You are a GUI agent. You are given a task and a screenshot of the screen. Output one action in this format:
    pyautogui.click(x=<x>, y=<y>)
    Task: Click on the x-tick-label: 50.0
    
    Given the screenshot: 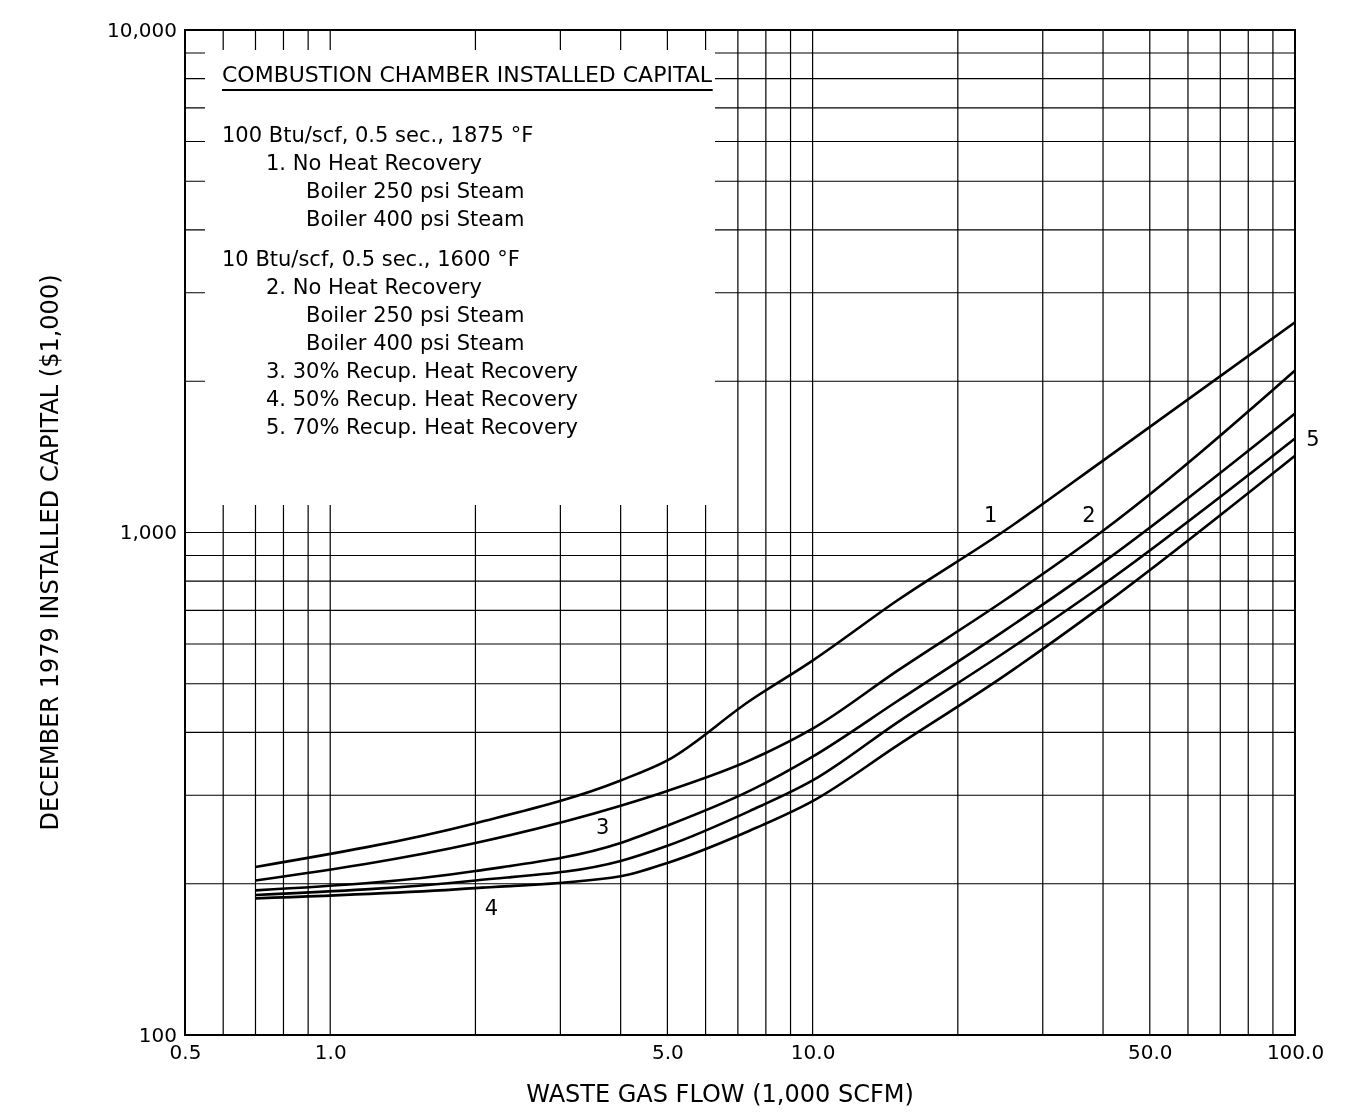 What is the action you would take?
    pyautogui.click(x=1150, y=1052)
    